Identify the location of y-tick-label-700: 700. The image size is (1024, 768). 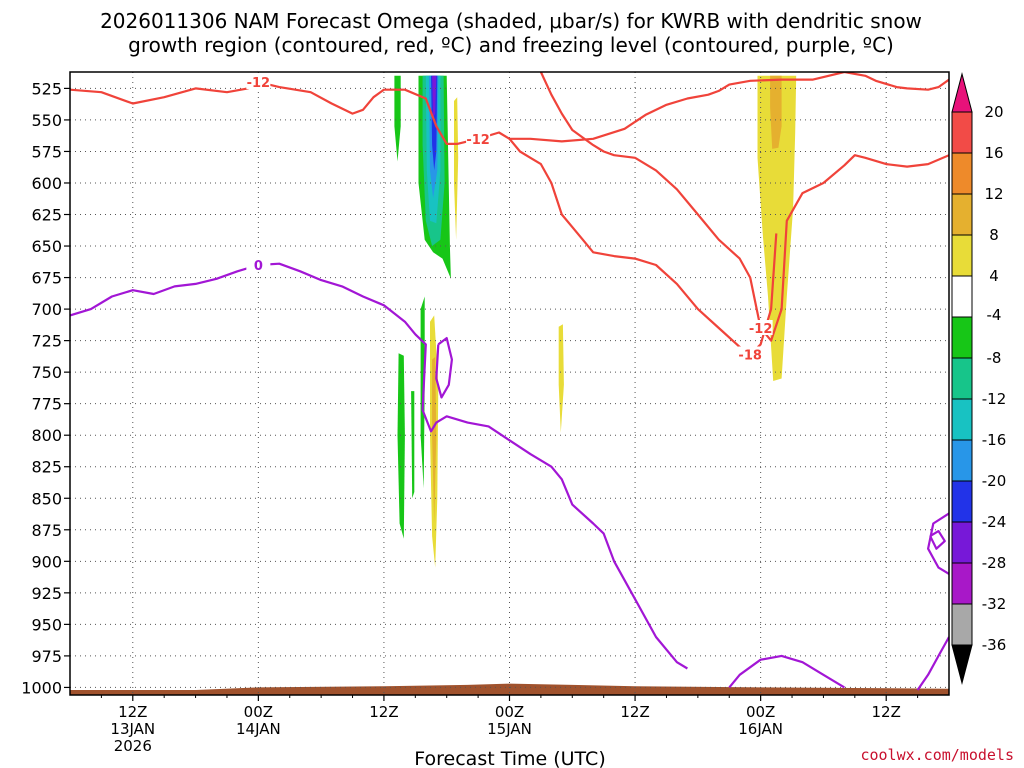
(46, 309).